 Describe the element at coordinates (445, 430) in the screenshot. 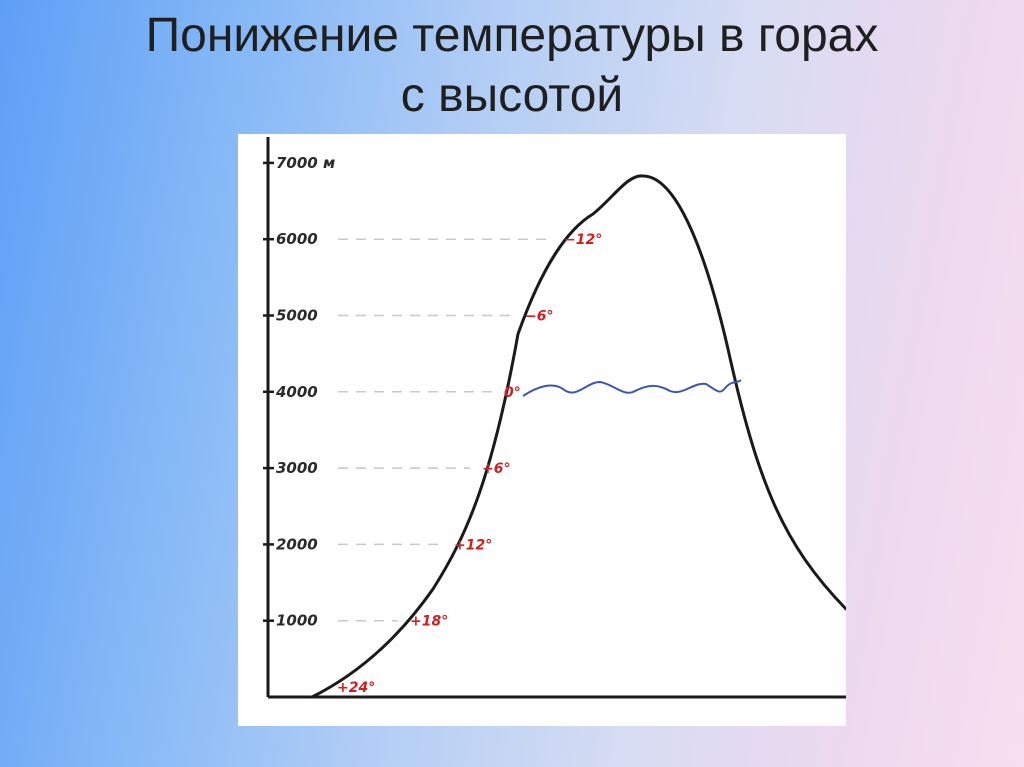

I see `dashed-guide-lines` at that location.